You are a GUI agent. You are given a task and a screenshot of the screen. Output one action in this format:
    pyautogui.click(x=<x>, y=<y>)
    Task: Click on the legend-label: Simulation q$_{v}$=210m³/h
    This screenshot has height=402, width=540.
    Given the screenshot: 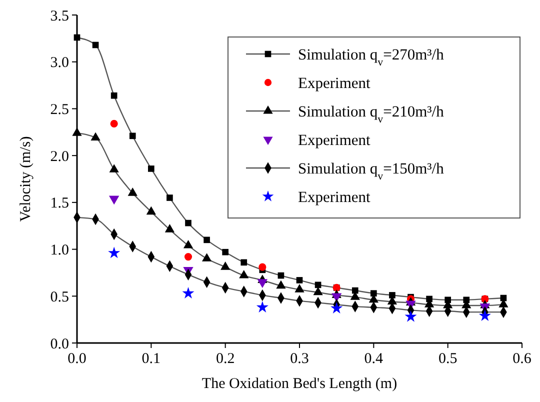 What is the action you would take?
    pyautogui.click(x=371, y=114)
    